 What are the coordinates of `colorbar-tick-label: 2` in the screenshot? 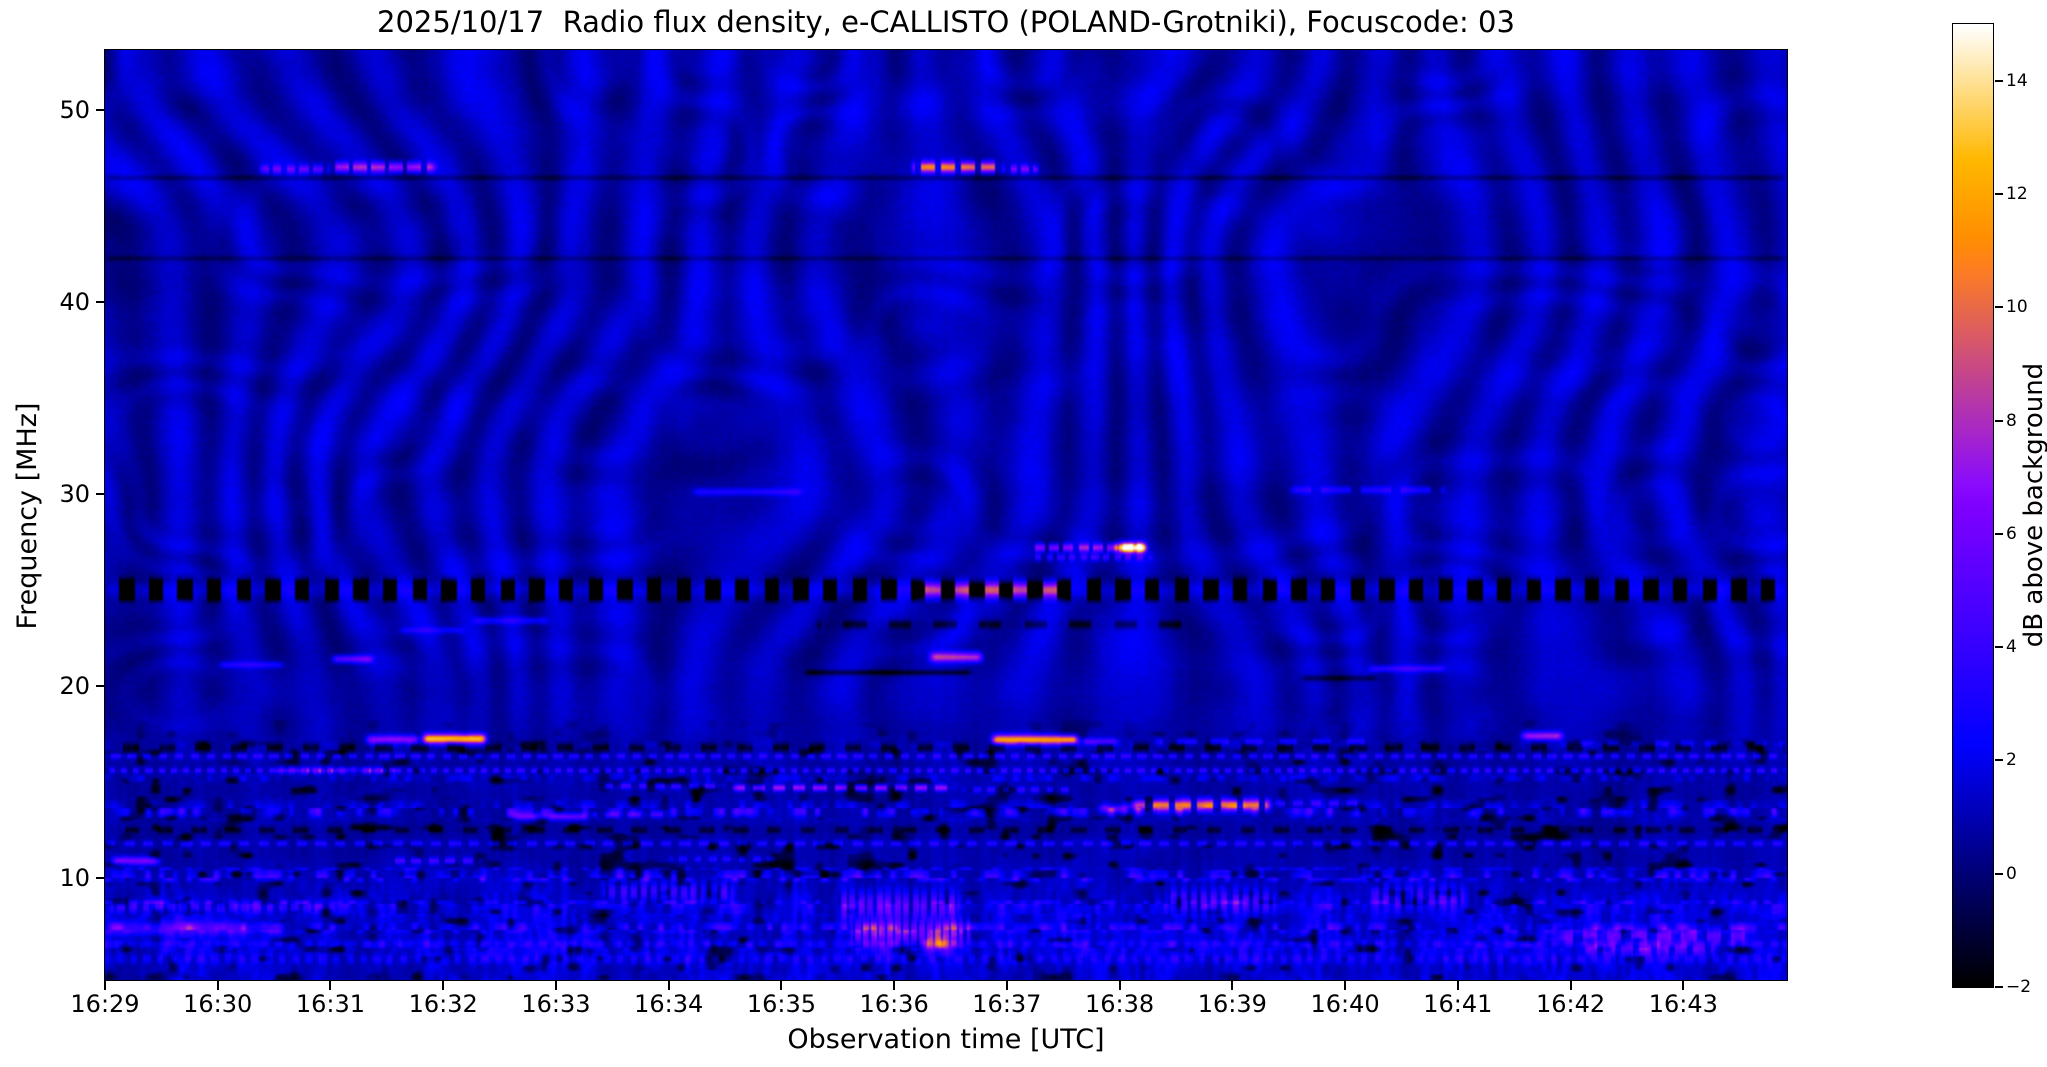 It's located at (2011, 760).